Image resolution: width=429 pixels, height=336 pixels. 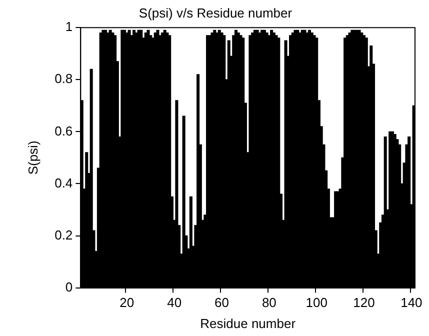 What do you see at coordinates (269, 302) in the screenshot?
I see `x-tick-label: 80` at bounding box center [269, 302].